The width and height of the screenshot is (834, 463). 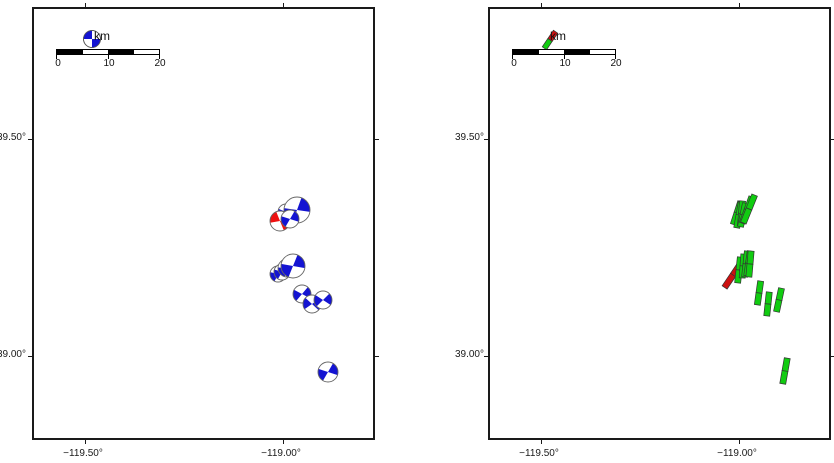 What do you see at coordinates (281, 453) in the screenshot?
I see `x-axis-label-11900-left: −119.00°` at bounding box center [281, 453].